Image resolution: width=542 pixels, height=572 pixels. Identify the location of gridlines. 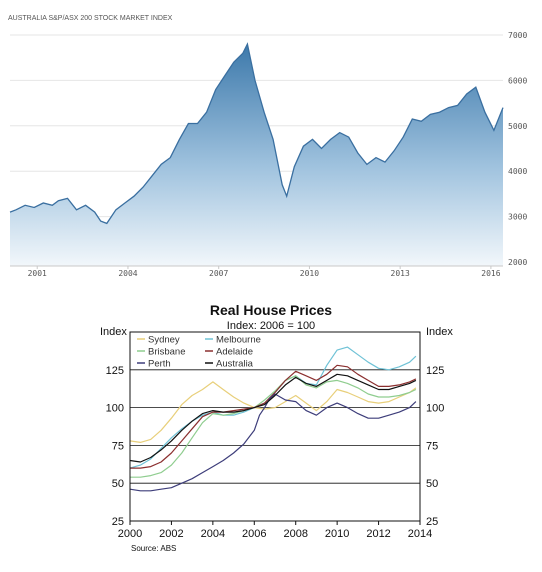
(275, 426).